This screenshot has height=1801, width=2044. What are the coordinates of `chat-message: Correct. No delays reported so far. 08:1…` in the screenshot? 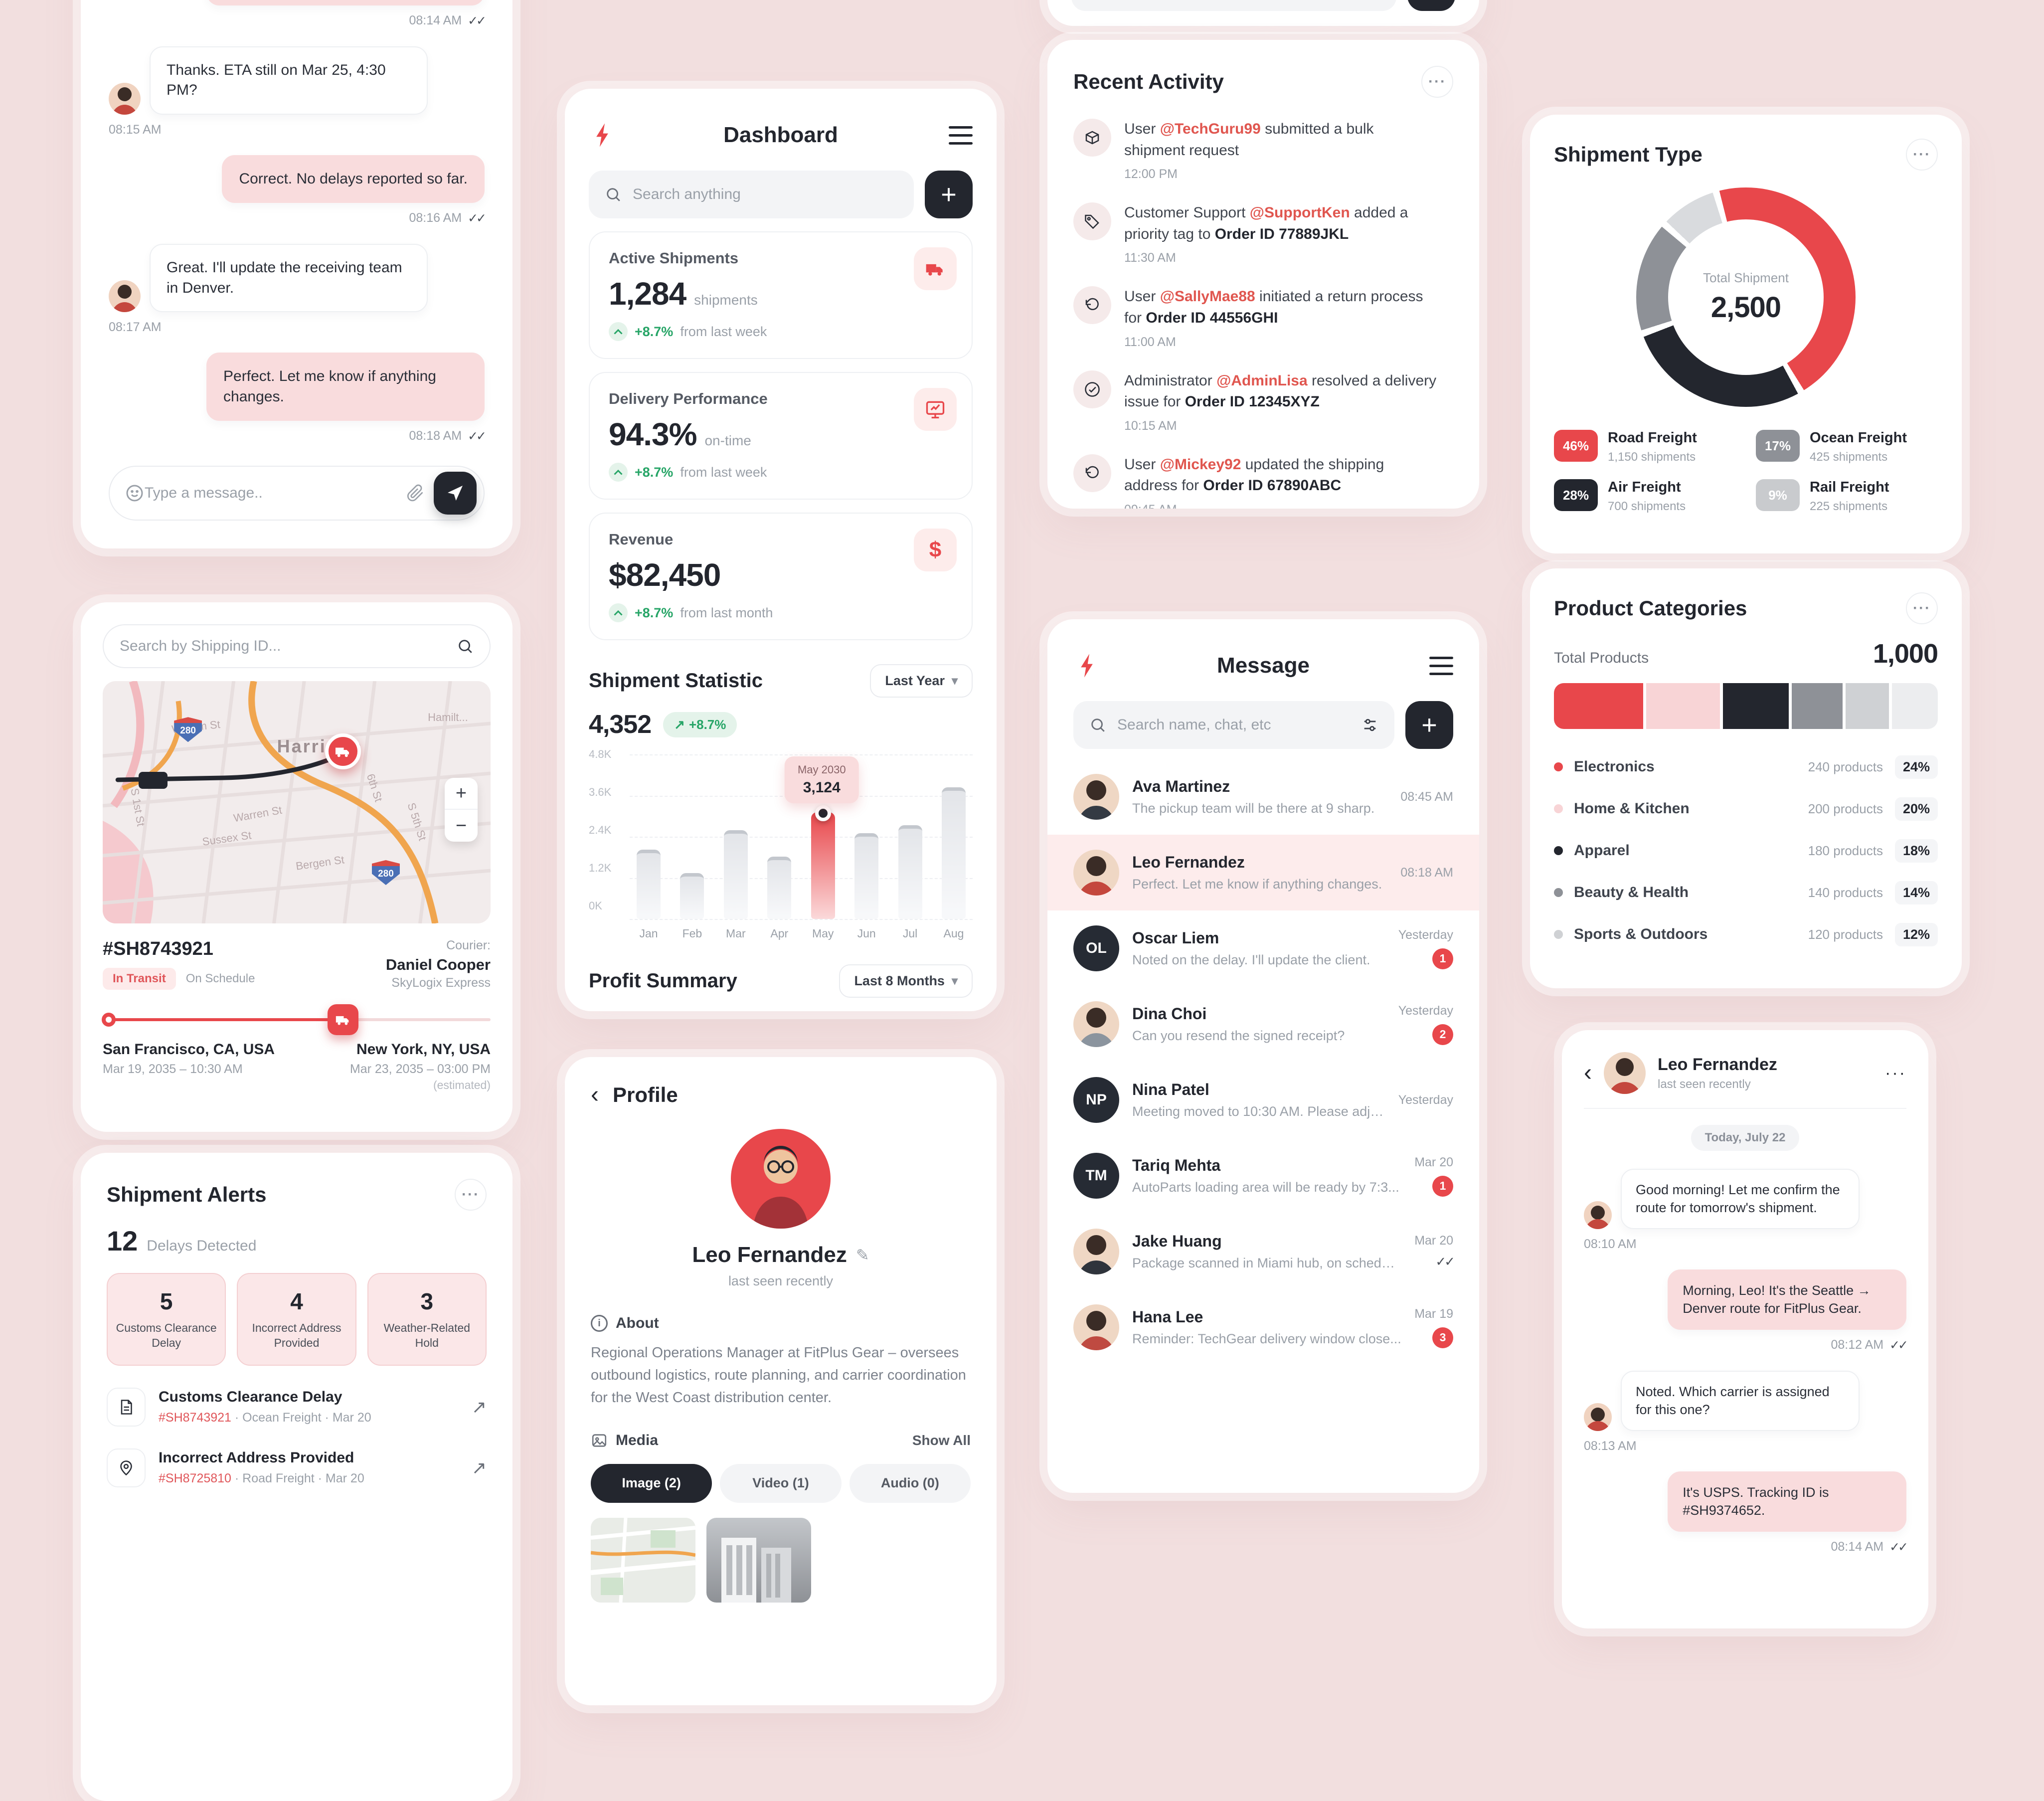 It's located at (298, 190).